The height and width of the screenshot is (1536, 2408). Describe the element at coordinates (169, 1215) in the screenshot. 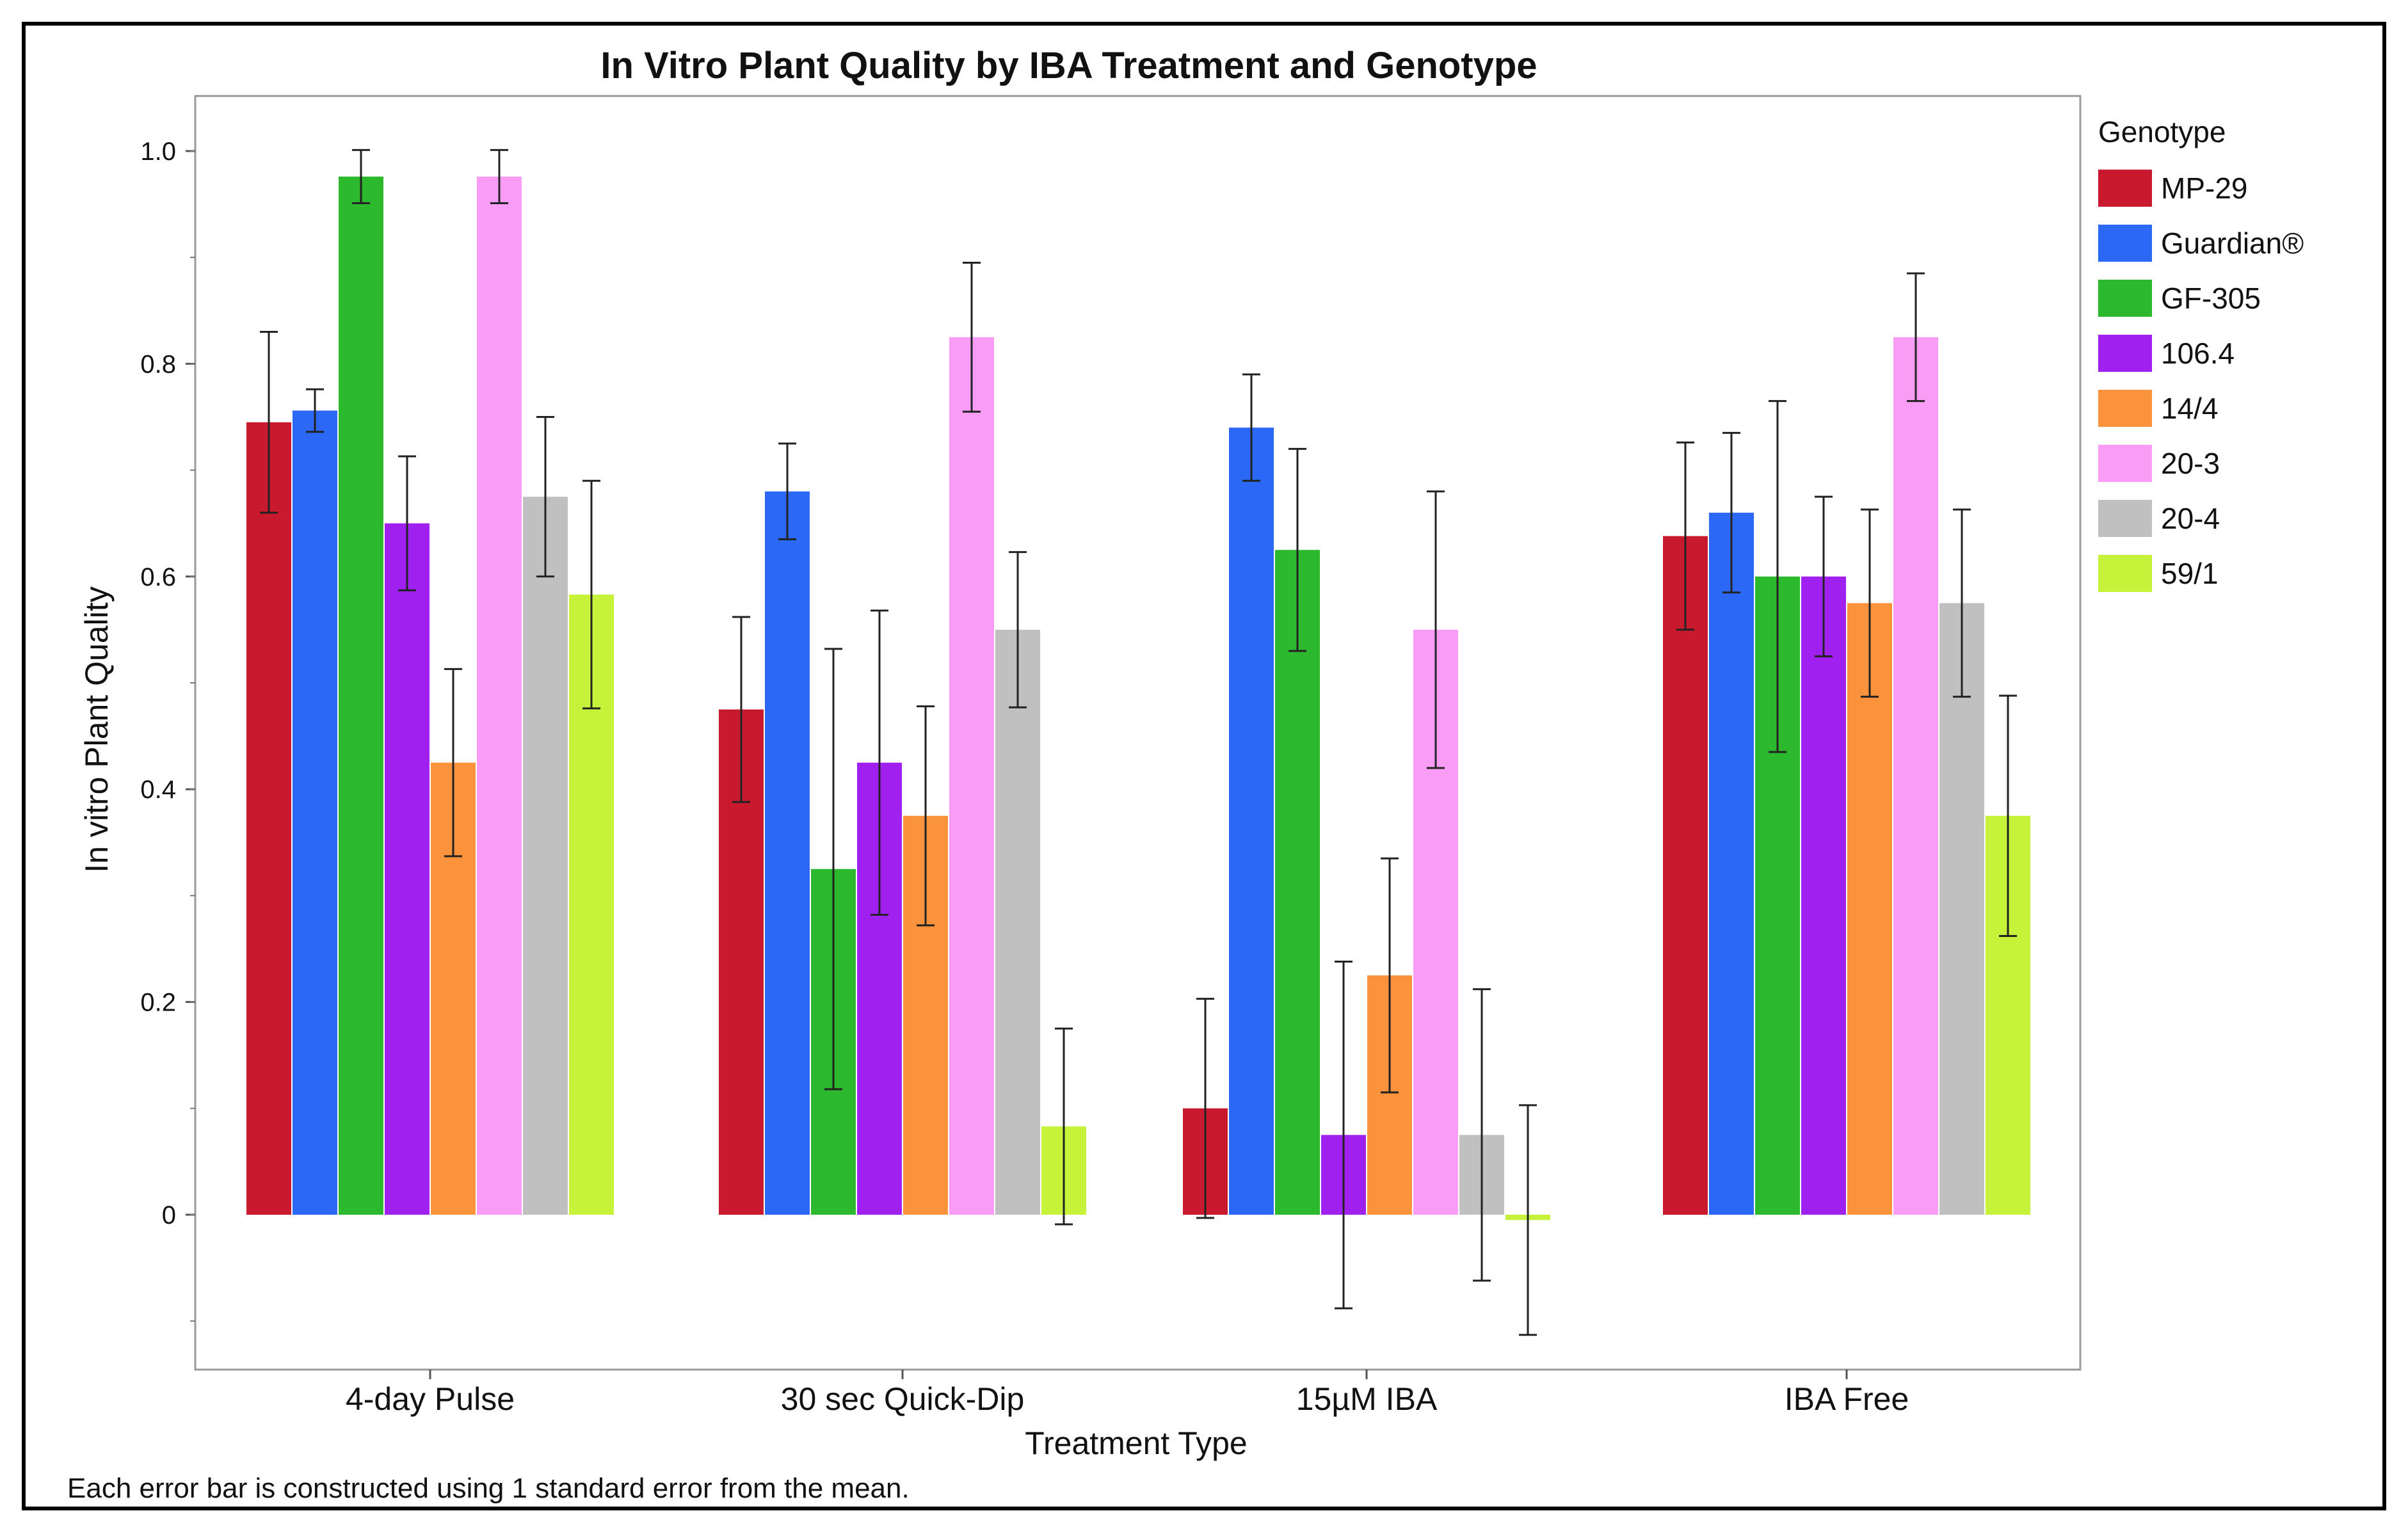

I see `y-tick-label: 0` at that location.